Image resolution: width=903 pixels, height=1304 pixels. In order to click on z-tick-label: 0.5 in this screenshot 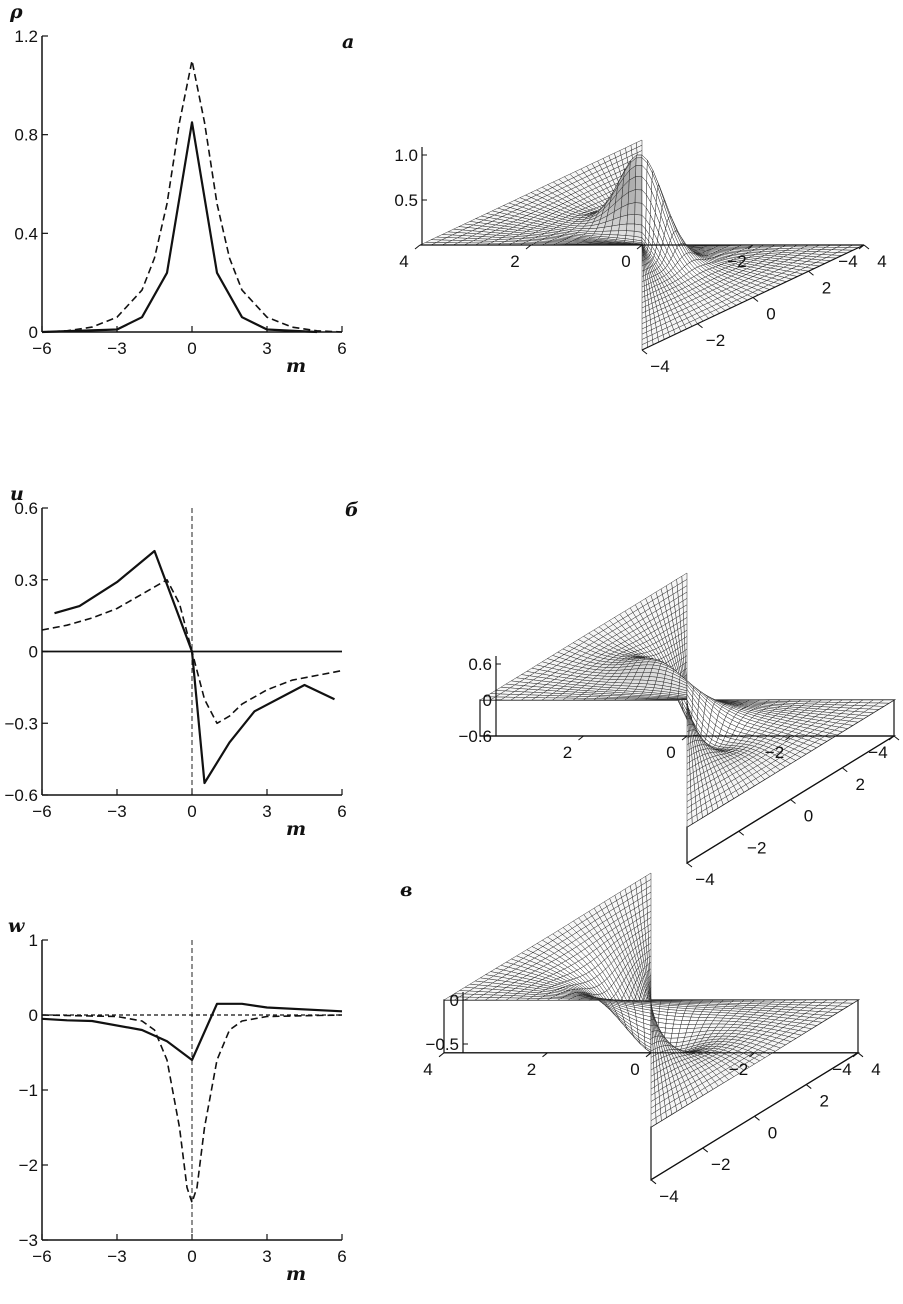, I will do `click(406, 200)`.